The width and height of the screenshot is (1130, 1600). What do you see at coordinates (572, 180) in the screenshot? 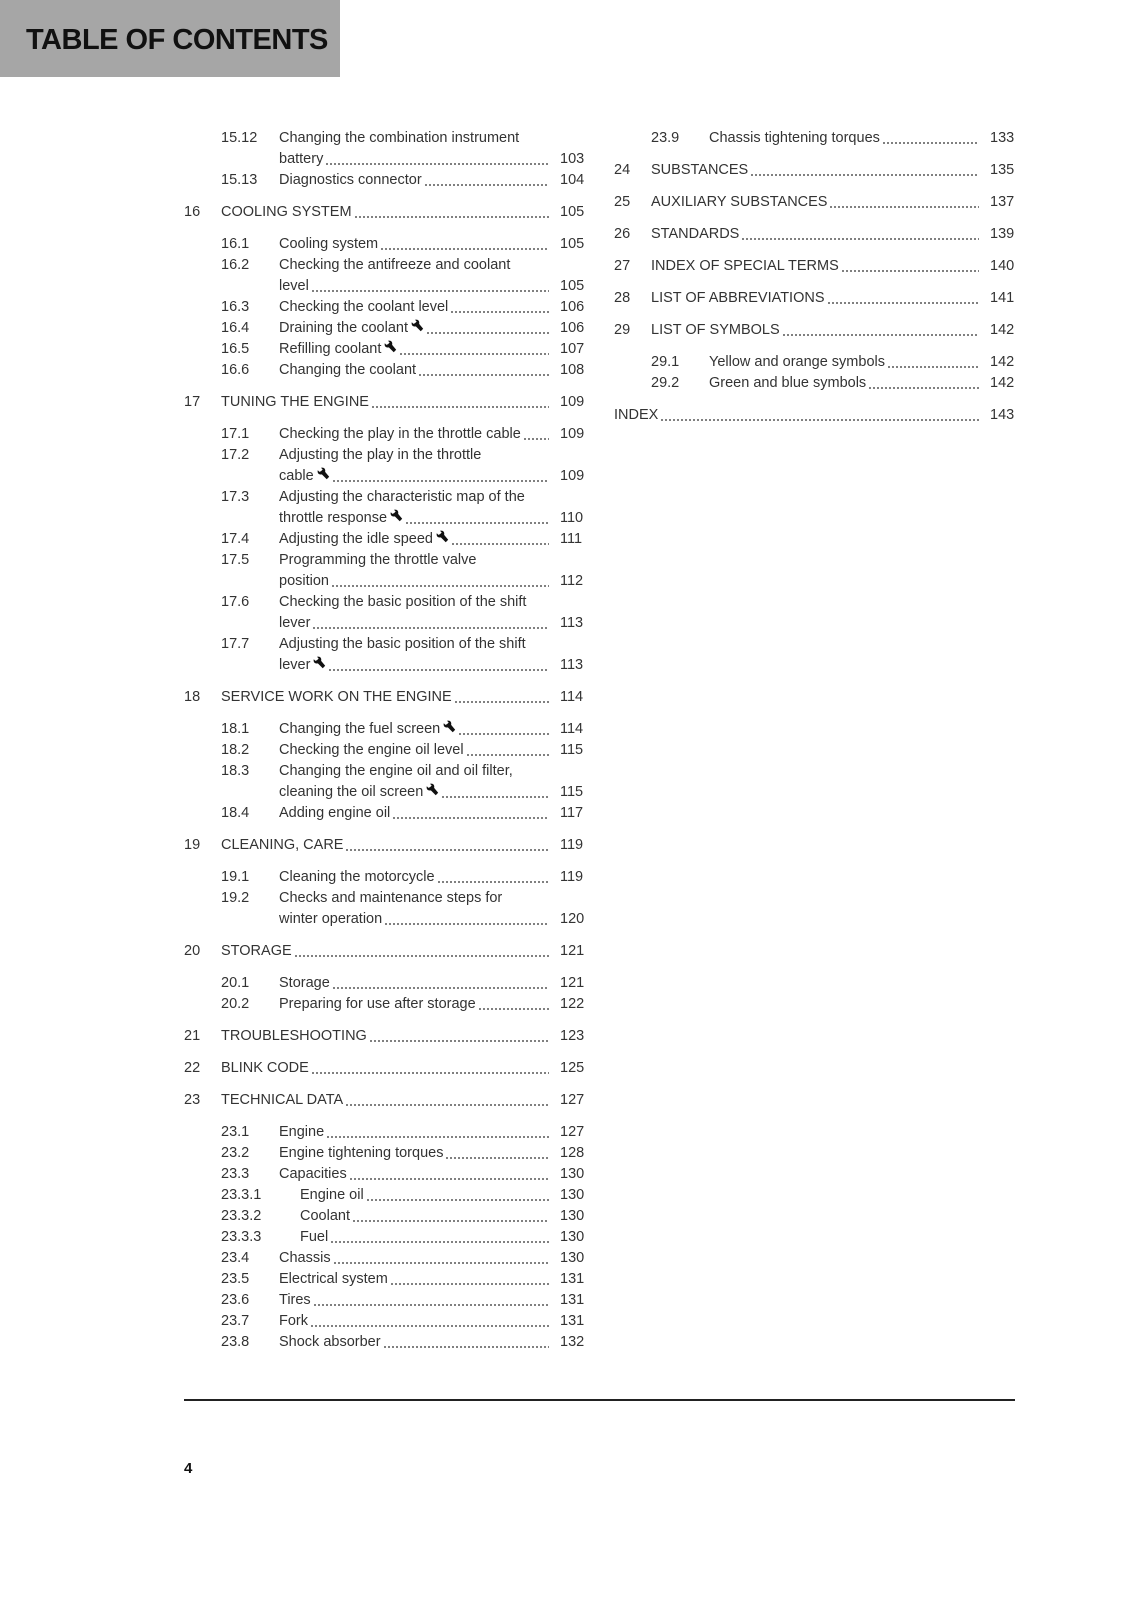
I see `toc-entry-page: 104` at bounding box center [572, 180].